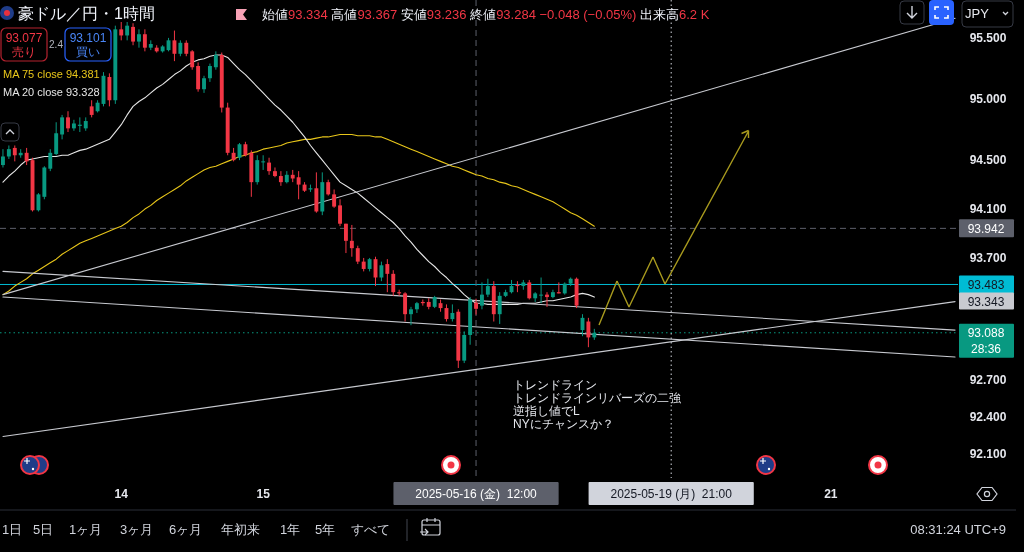  I want to click on y-tick-label: 93.700, so click(988, 258).